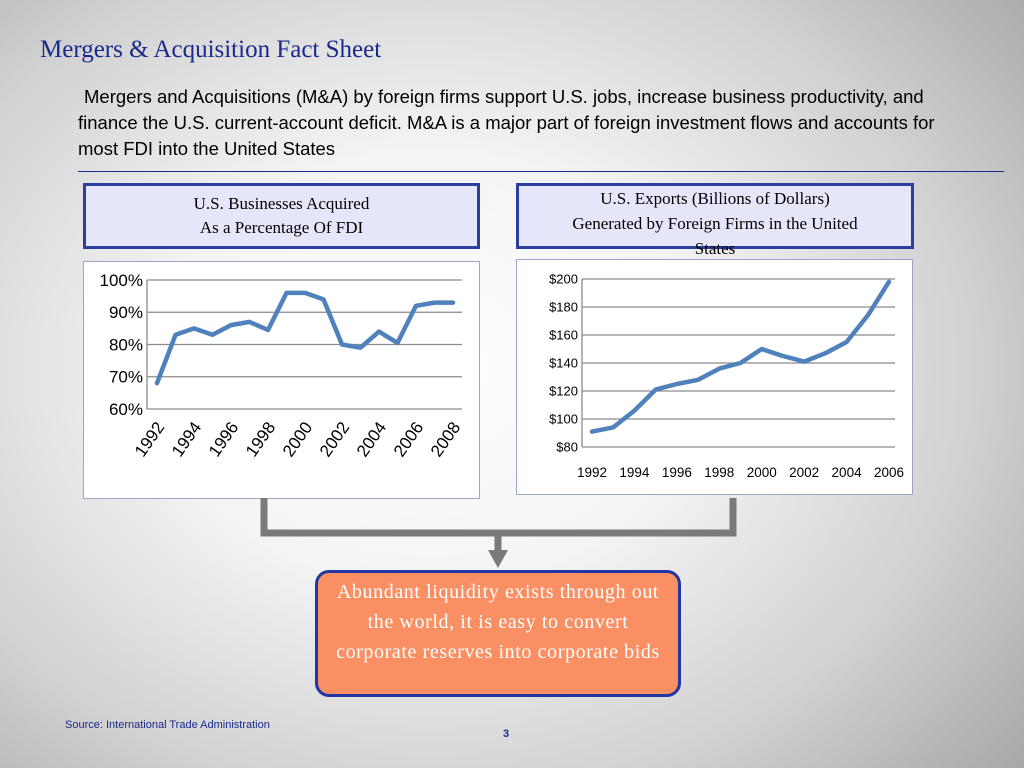  I want to click on exports-chart-x-tick-label: 2002, so click(804, 472).